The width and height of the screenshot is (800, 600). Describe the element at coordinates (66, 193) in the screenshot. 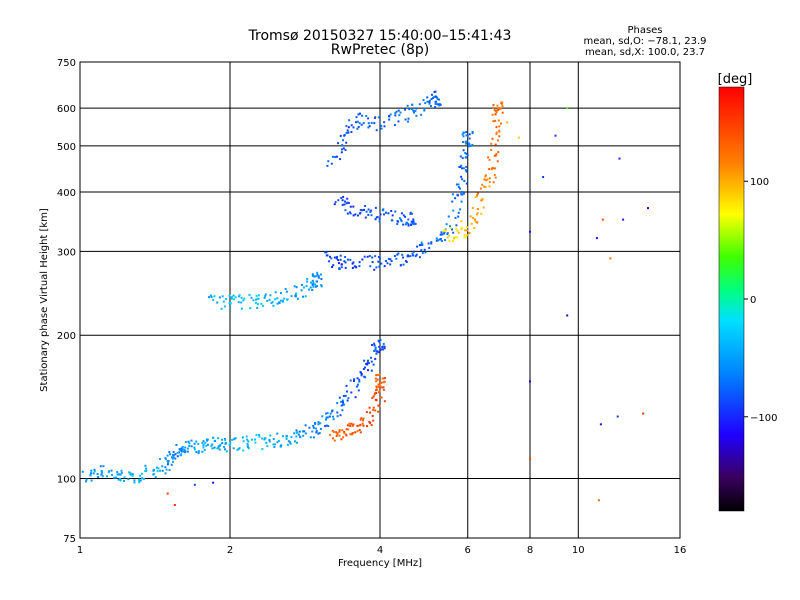

I see `y-tick-label: 400` at that location.